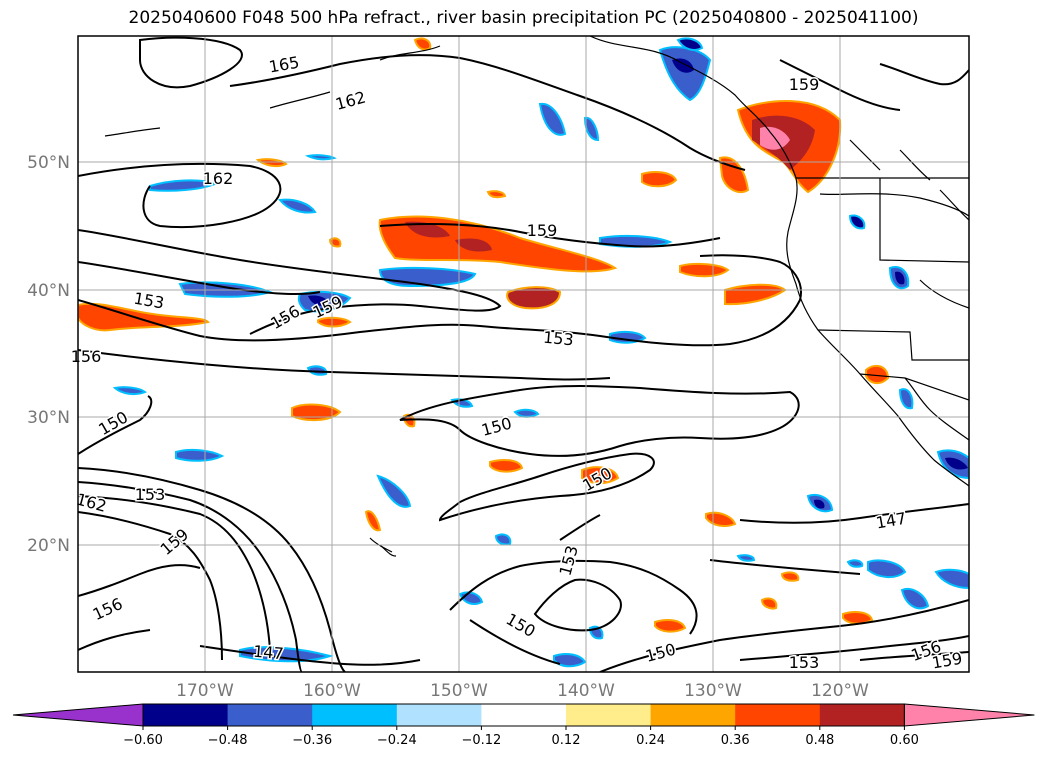 This screenshot has height=765, width=1047. I want to click on colorbar-outline, so click(523, 715).